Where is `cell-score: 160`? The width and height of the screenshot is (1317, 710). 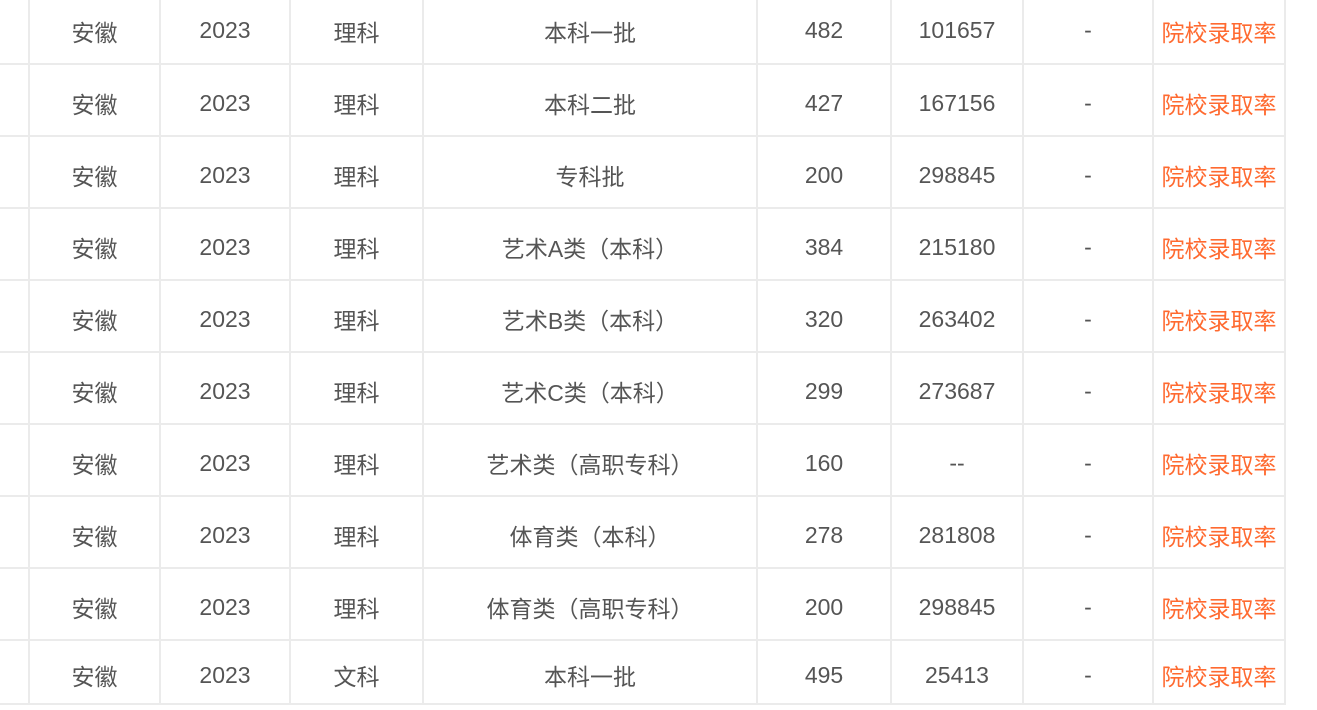
cell-score: 160 is located at coordinates (824, 460).